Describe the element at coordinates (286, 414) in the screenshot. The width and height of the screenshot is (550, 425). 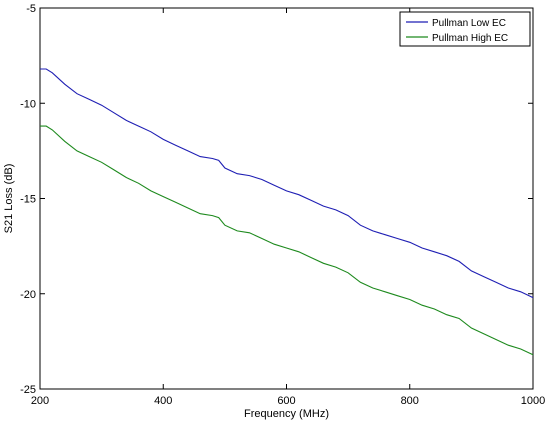
I see `x-axis-label: Frequency (MHz)` at that location.